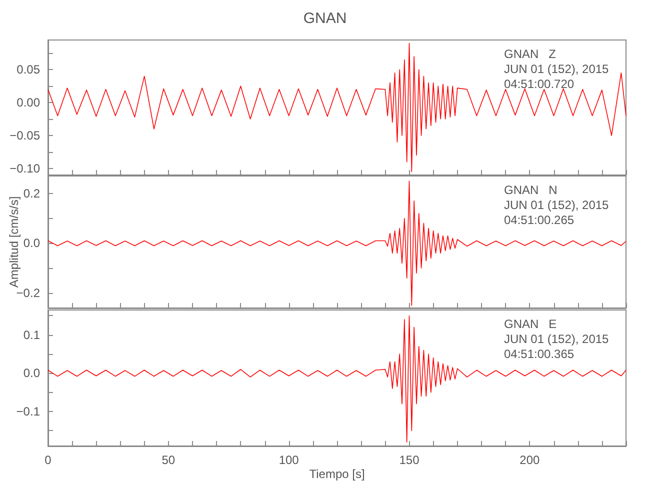 The height and width of the screenshot is (500, 650). I want to click on x-tick-label: 50, so click(169, 460).